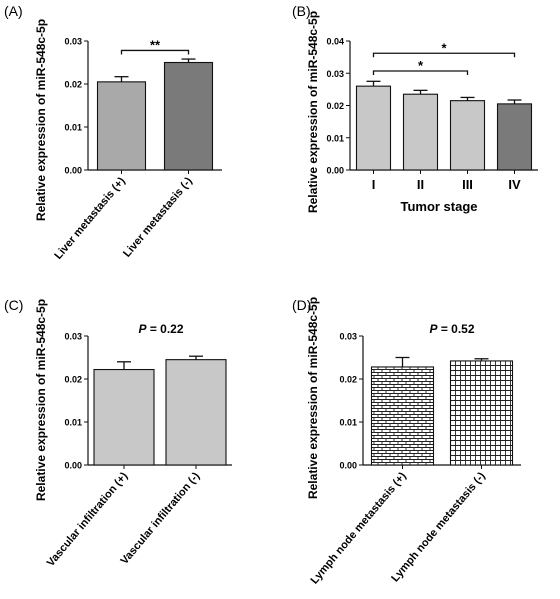 This screenshot has width=560, height=599. Describe the element at coordinates (88, 519) in the screenshot. I see `x-tick-label: Vascular infiltration (+)` at that location.